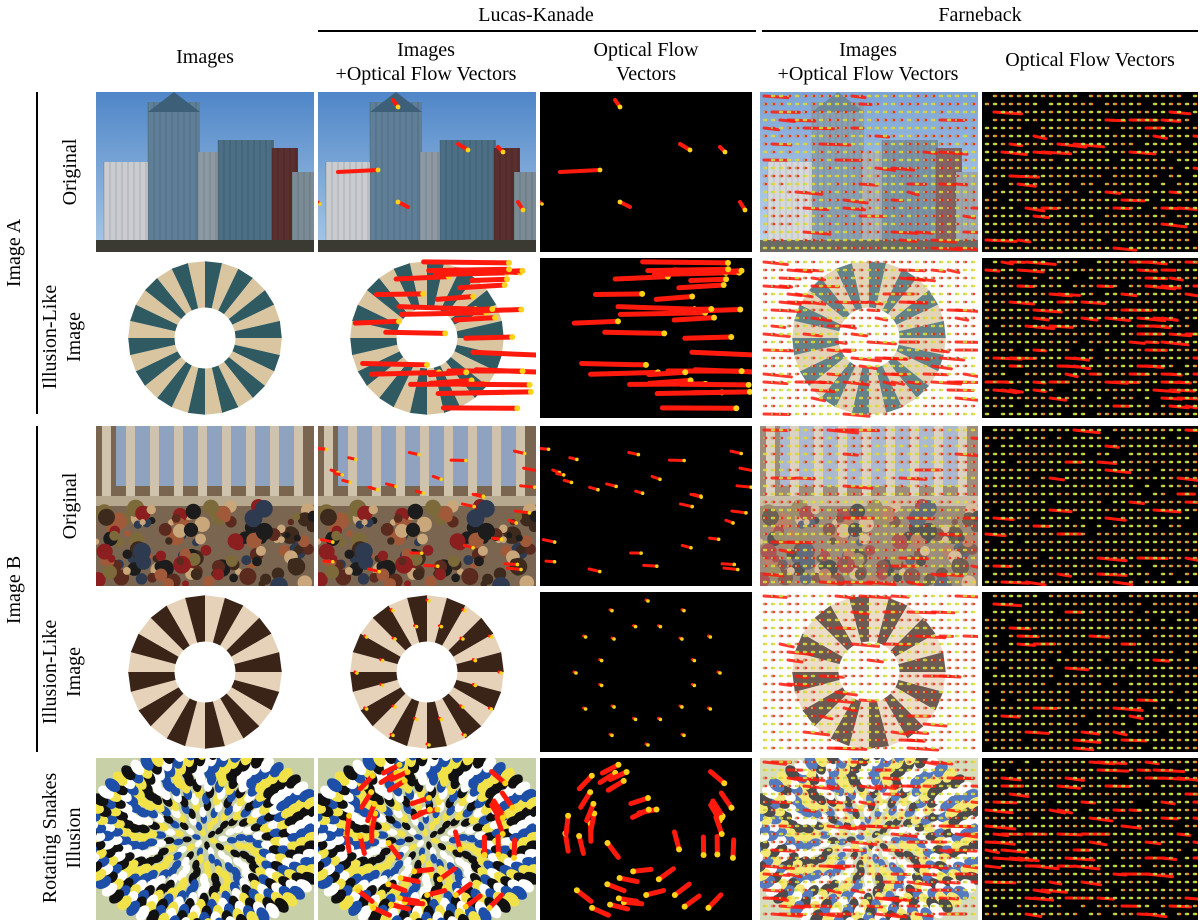 The image size is (1200, 922). Describe the element at coordinates (537, 31) in the screenshot. I see `group-underline-lucas-kanade` at that location.